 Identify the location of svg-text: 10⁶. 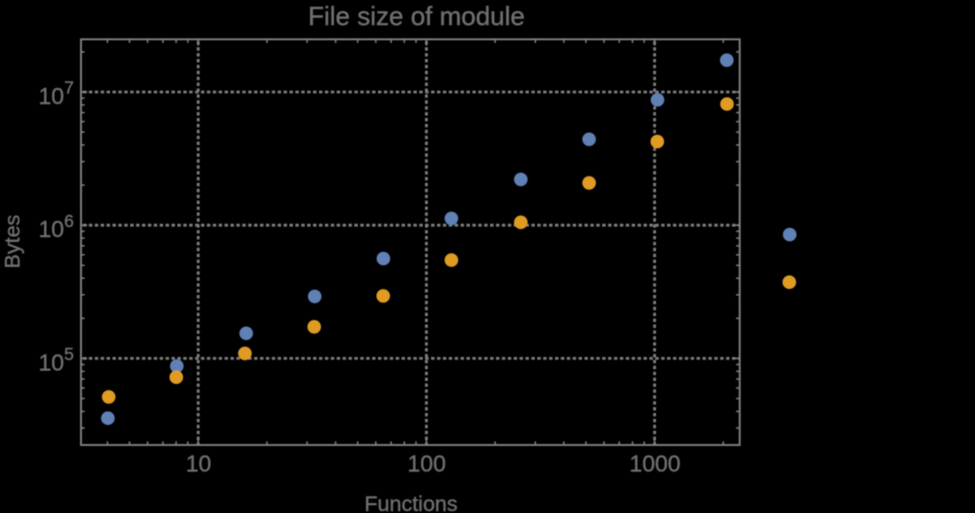
(57, 226).